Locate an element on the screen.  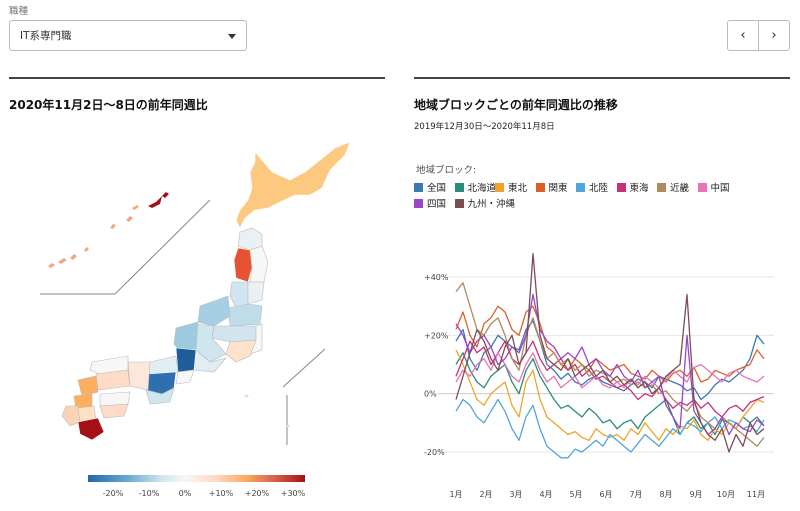
prefecture-miyagi is located at coordinates (256, 293).